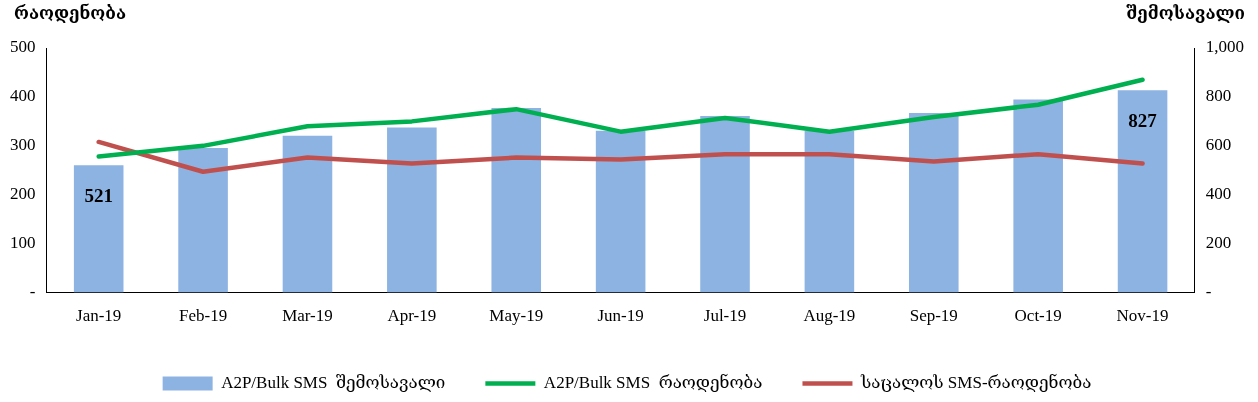 The height and width of the screenshot is (402, 1258). What do you see at coordinates (99, 316) in the screenshot?
I see `x-tick-label: Jan-19` at bounding box center [99, 316].